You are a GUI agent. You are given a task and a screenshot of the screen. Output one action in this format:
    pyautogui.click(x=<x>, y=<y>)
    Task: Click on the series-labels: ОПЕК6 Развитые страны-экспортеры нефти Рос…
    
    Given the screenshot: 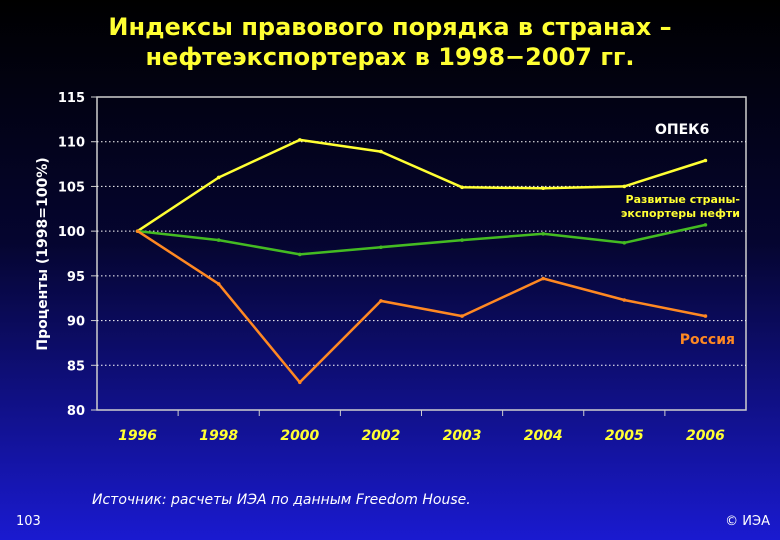 What is the action you would take?
    pyautogui.click(x=680, y=235)
    